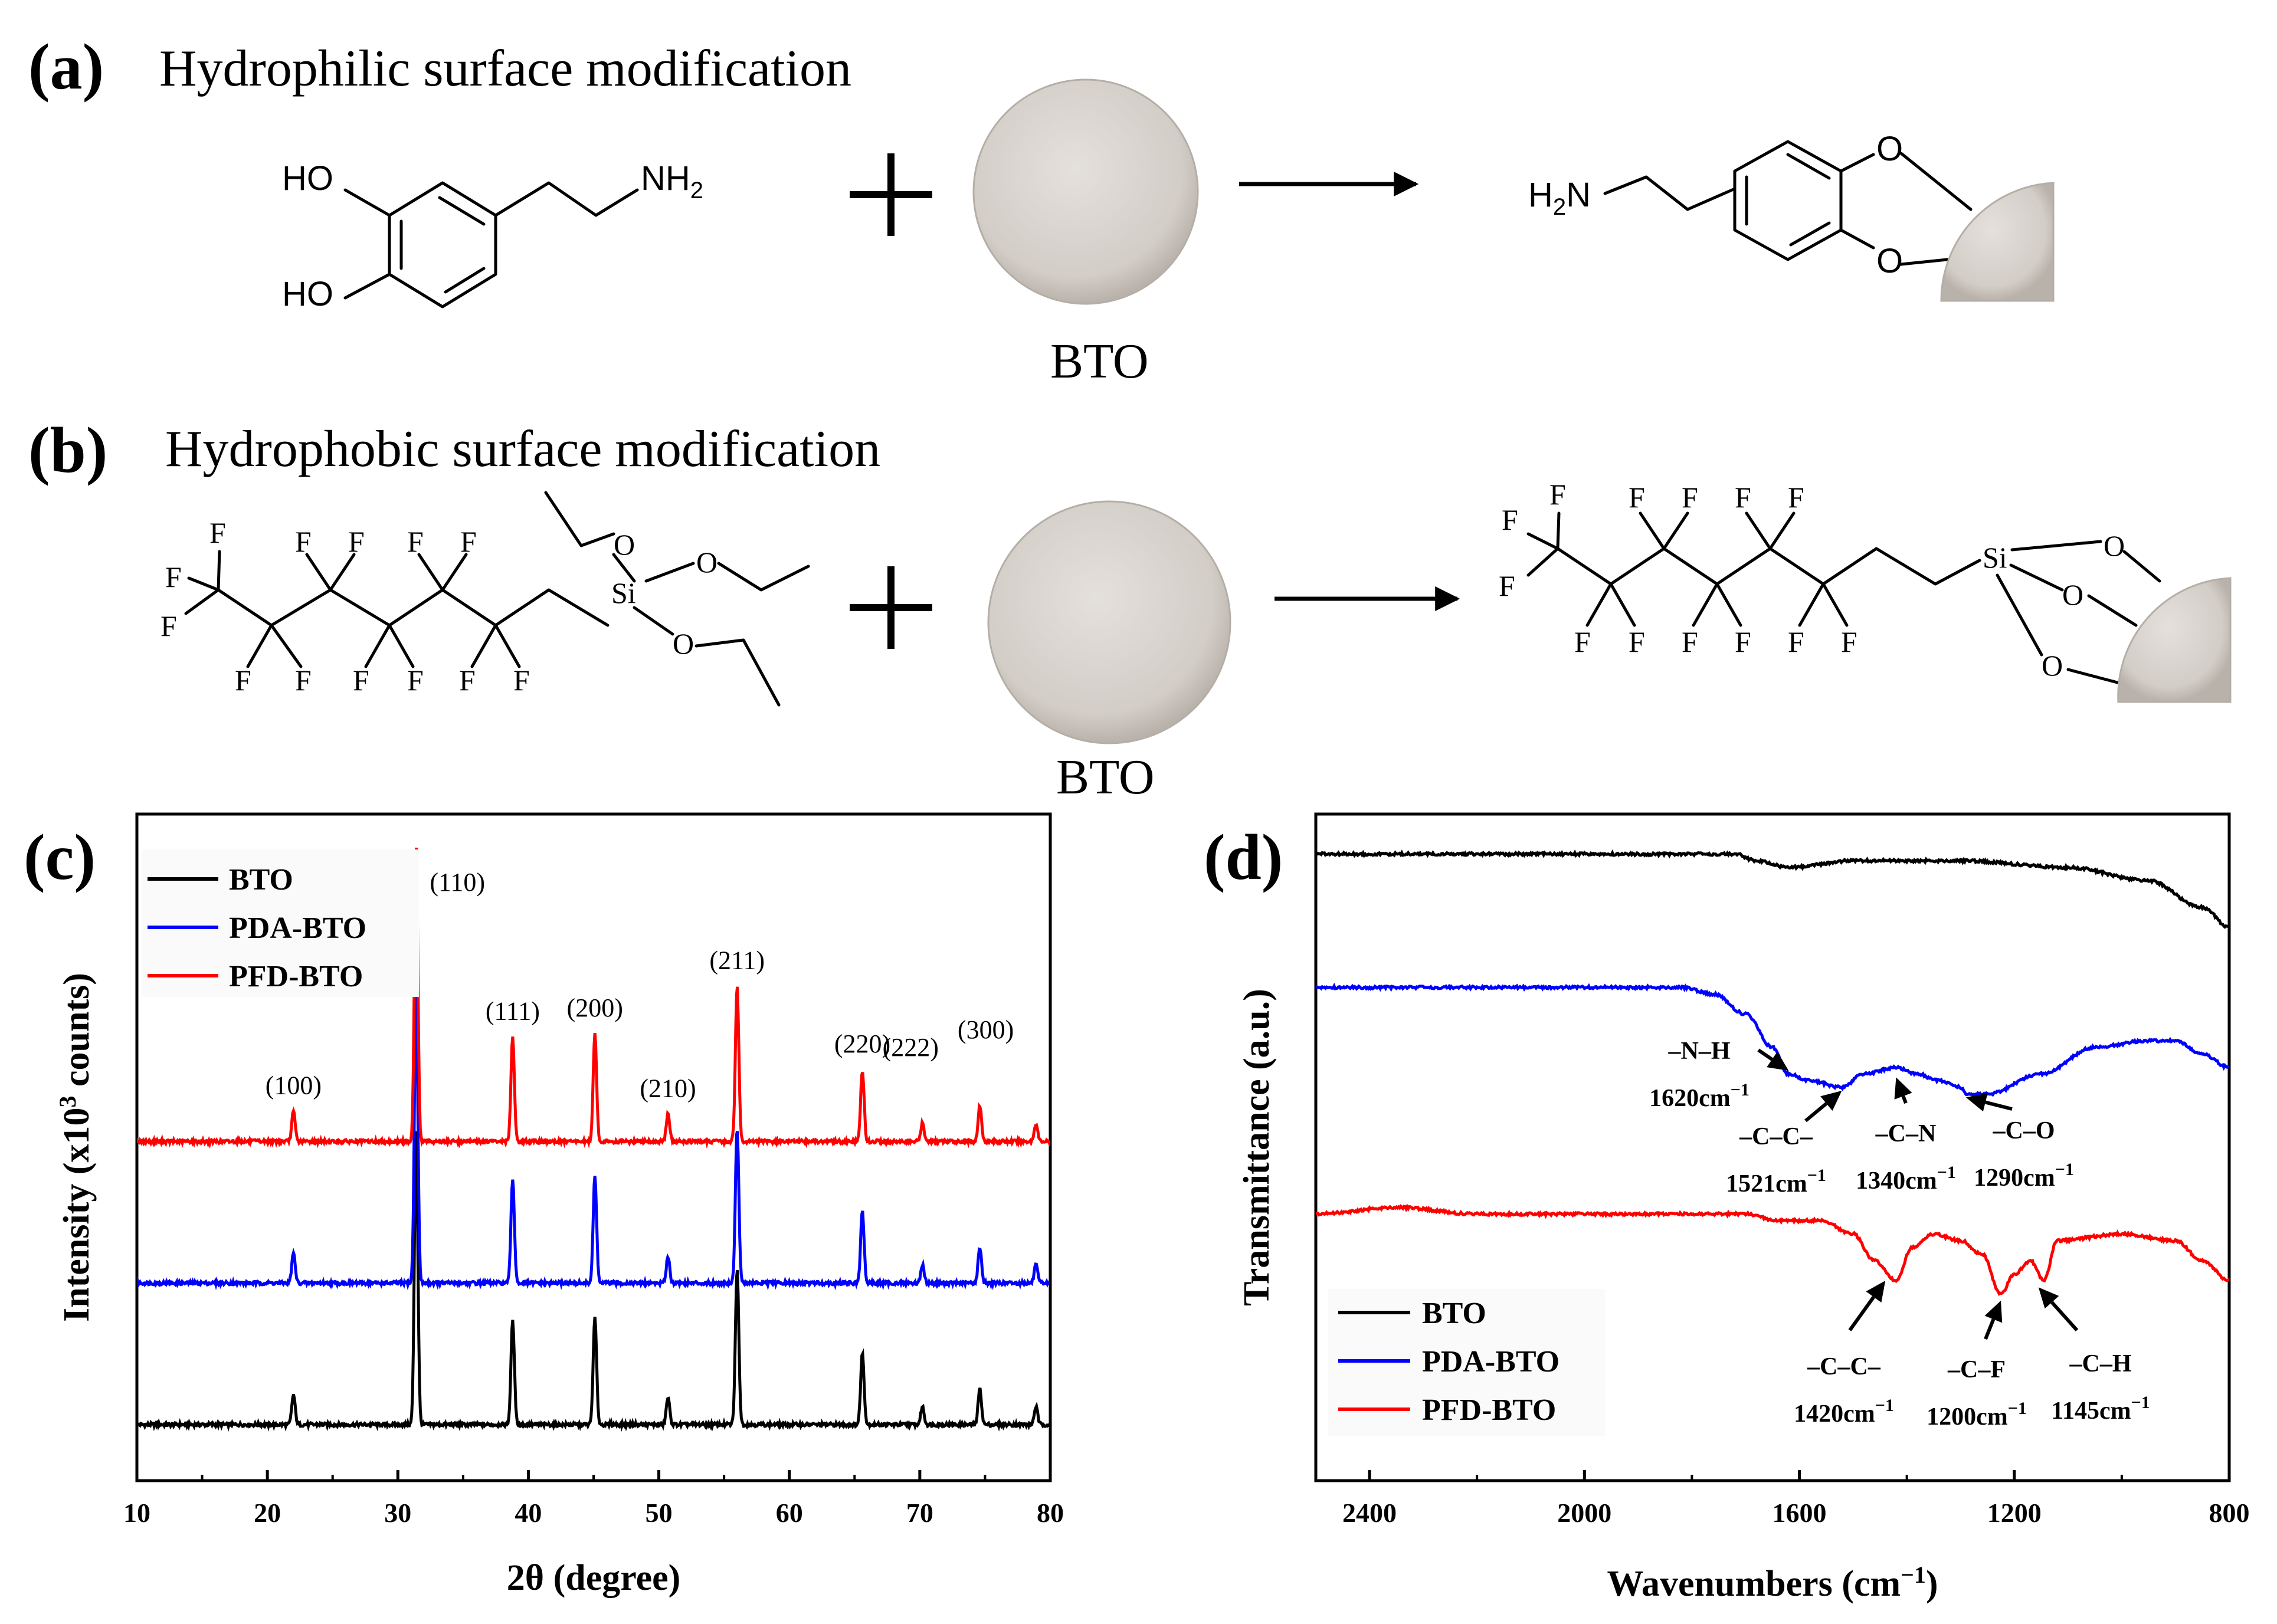 The height and width of the screenshot is (1624, 2277). I want to click on xrd-series-group, so click(593, 1139).